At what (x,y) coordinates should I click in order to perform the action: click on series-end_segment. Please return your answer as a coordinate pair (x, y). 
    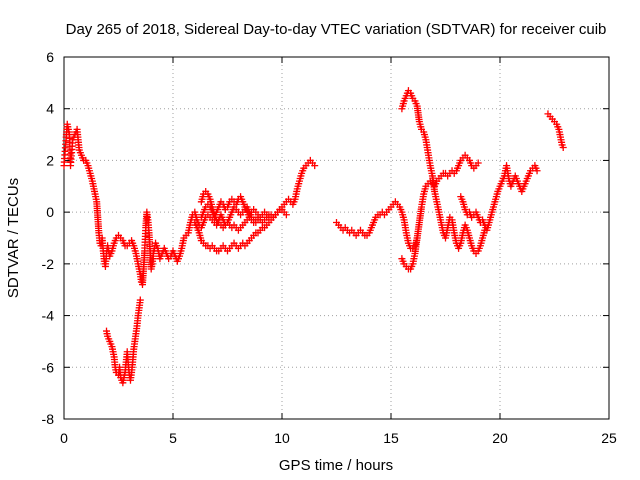
    Looking at the image, I should click on (555, 130).